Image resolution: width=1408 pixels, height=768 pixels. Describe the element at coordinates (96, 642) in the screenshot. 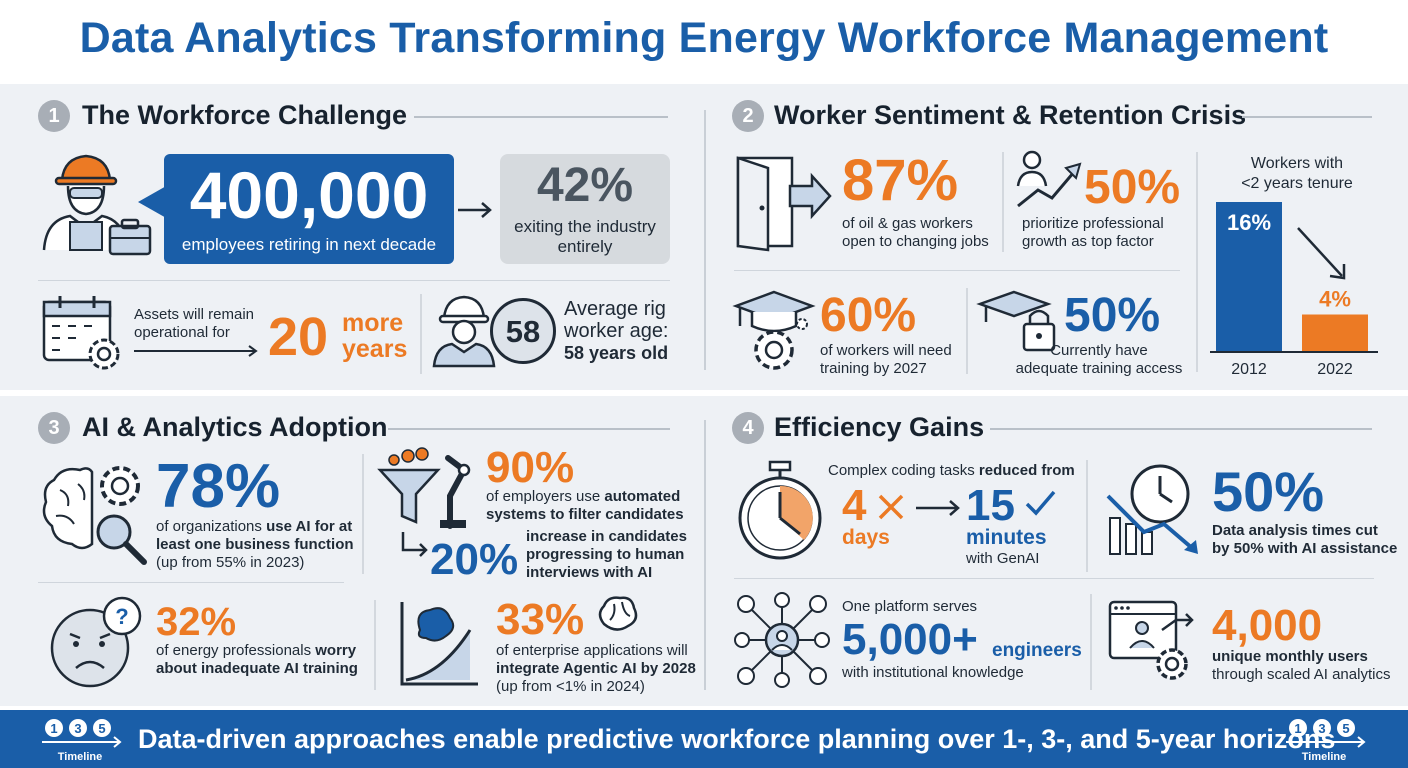

I see `worried-face-icon: ?` at that location.